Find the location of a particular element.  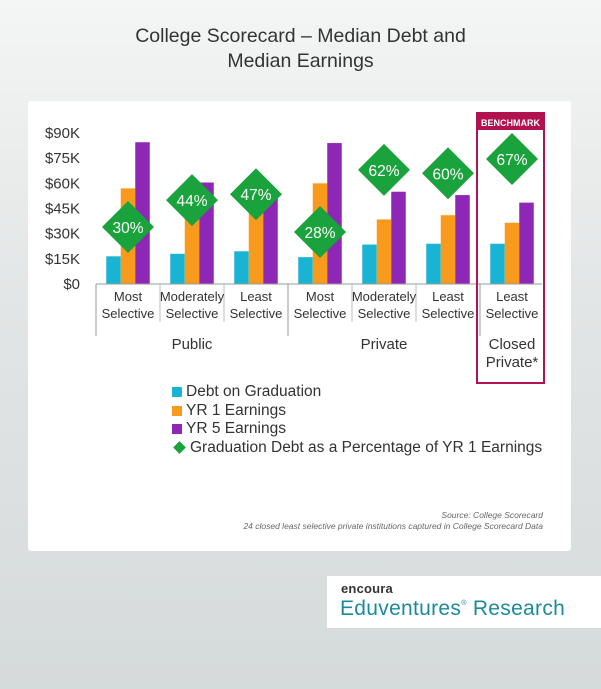

percentage-label: 60% is located at coordinates (447, 174).